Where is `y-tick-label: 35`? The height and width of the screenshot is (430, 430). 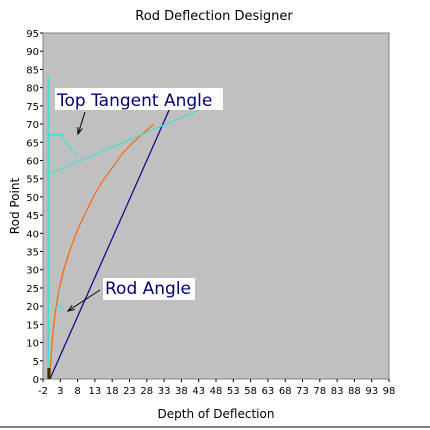 y-tick-label: 35 is located at coordinates (32, 253).